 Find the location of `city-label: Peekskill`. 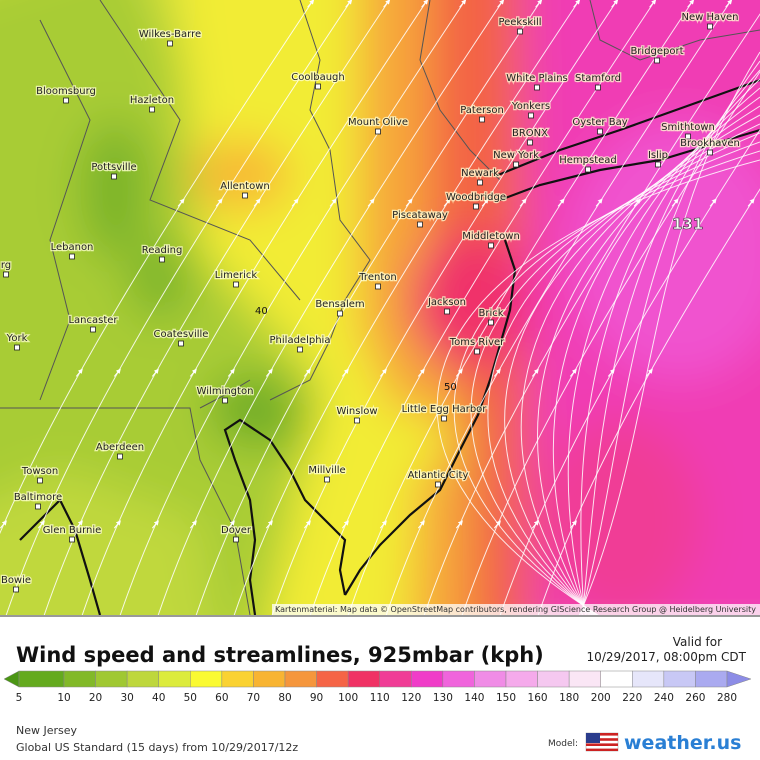

city-label: Peekskill is located at coordinates (519, 22).